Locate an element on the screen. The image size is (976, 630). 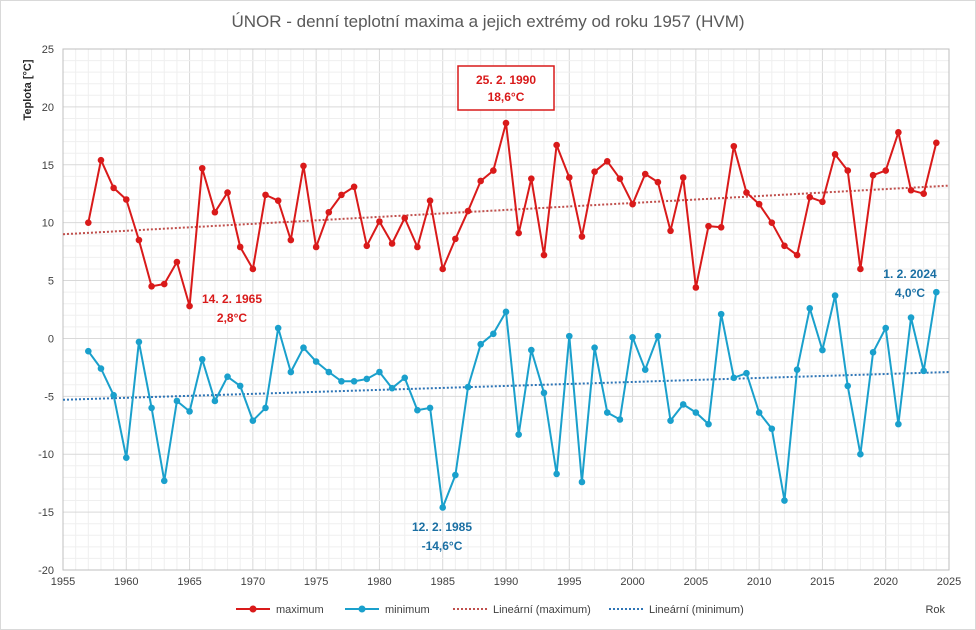
y-tick-label: -15 is located at coordinates (46, 513).